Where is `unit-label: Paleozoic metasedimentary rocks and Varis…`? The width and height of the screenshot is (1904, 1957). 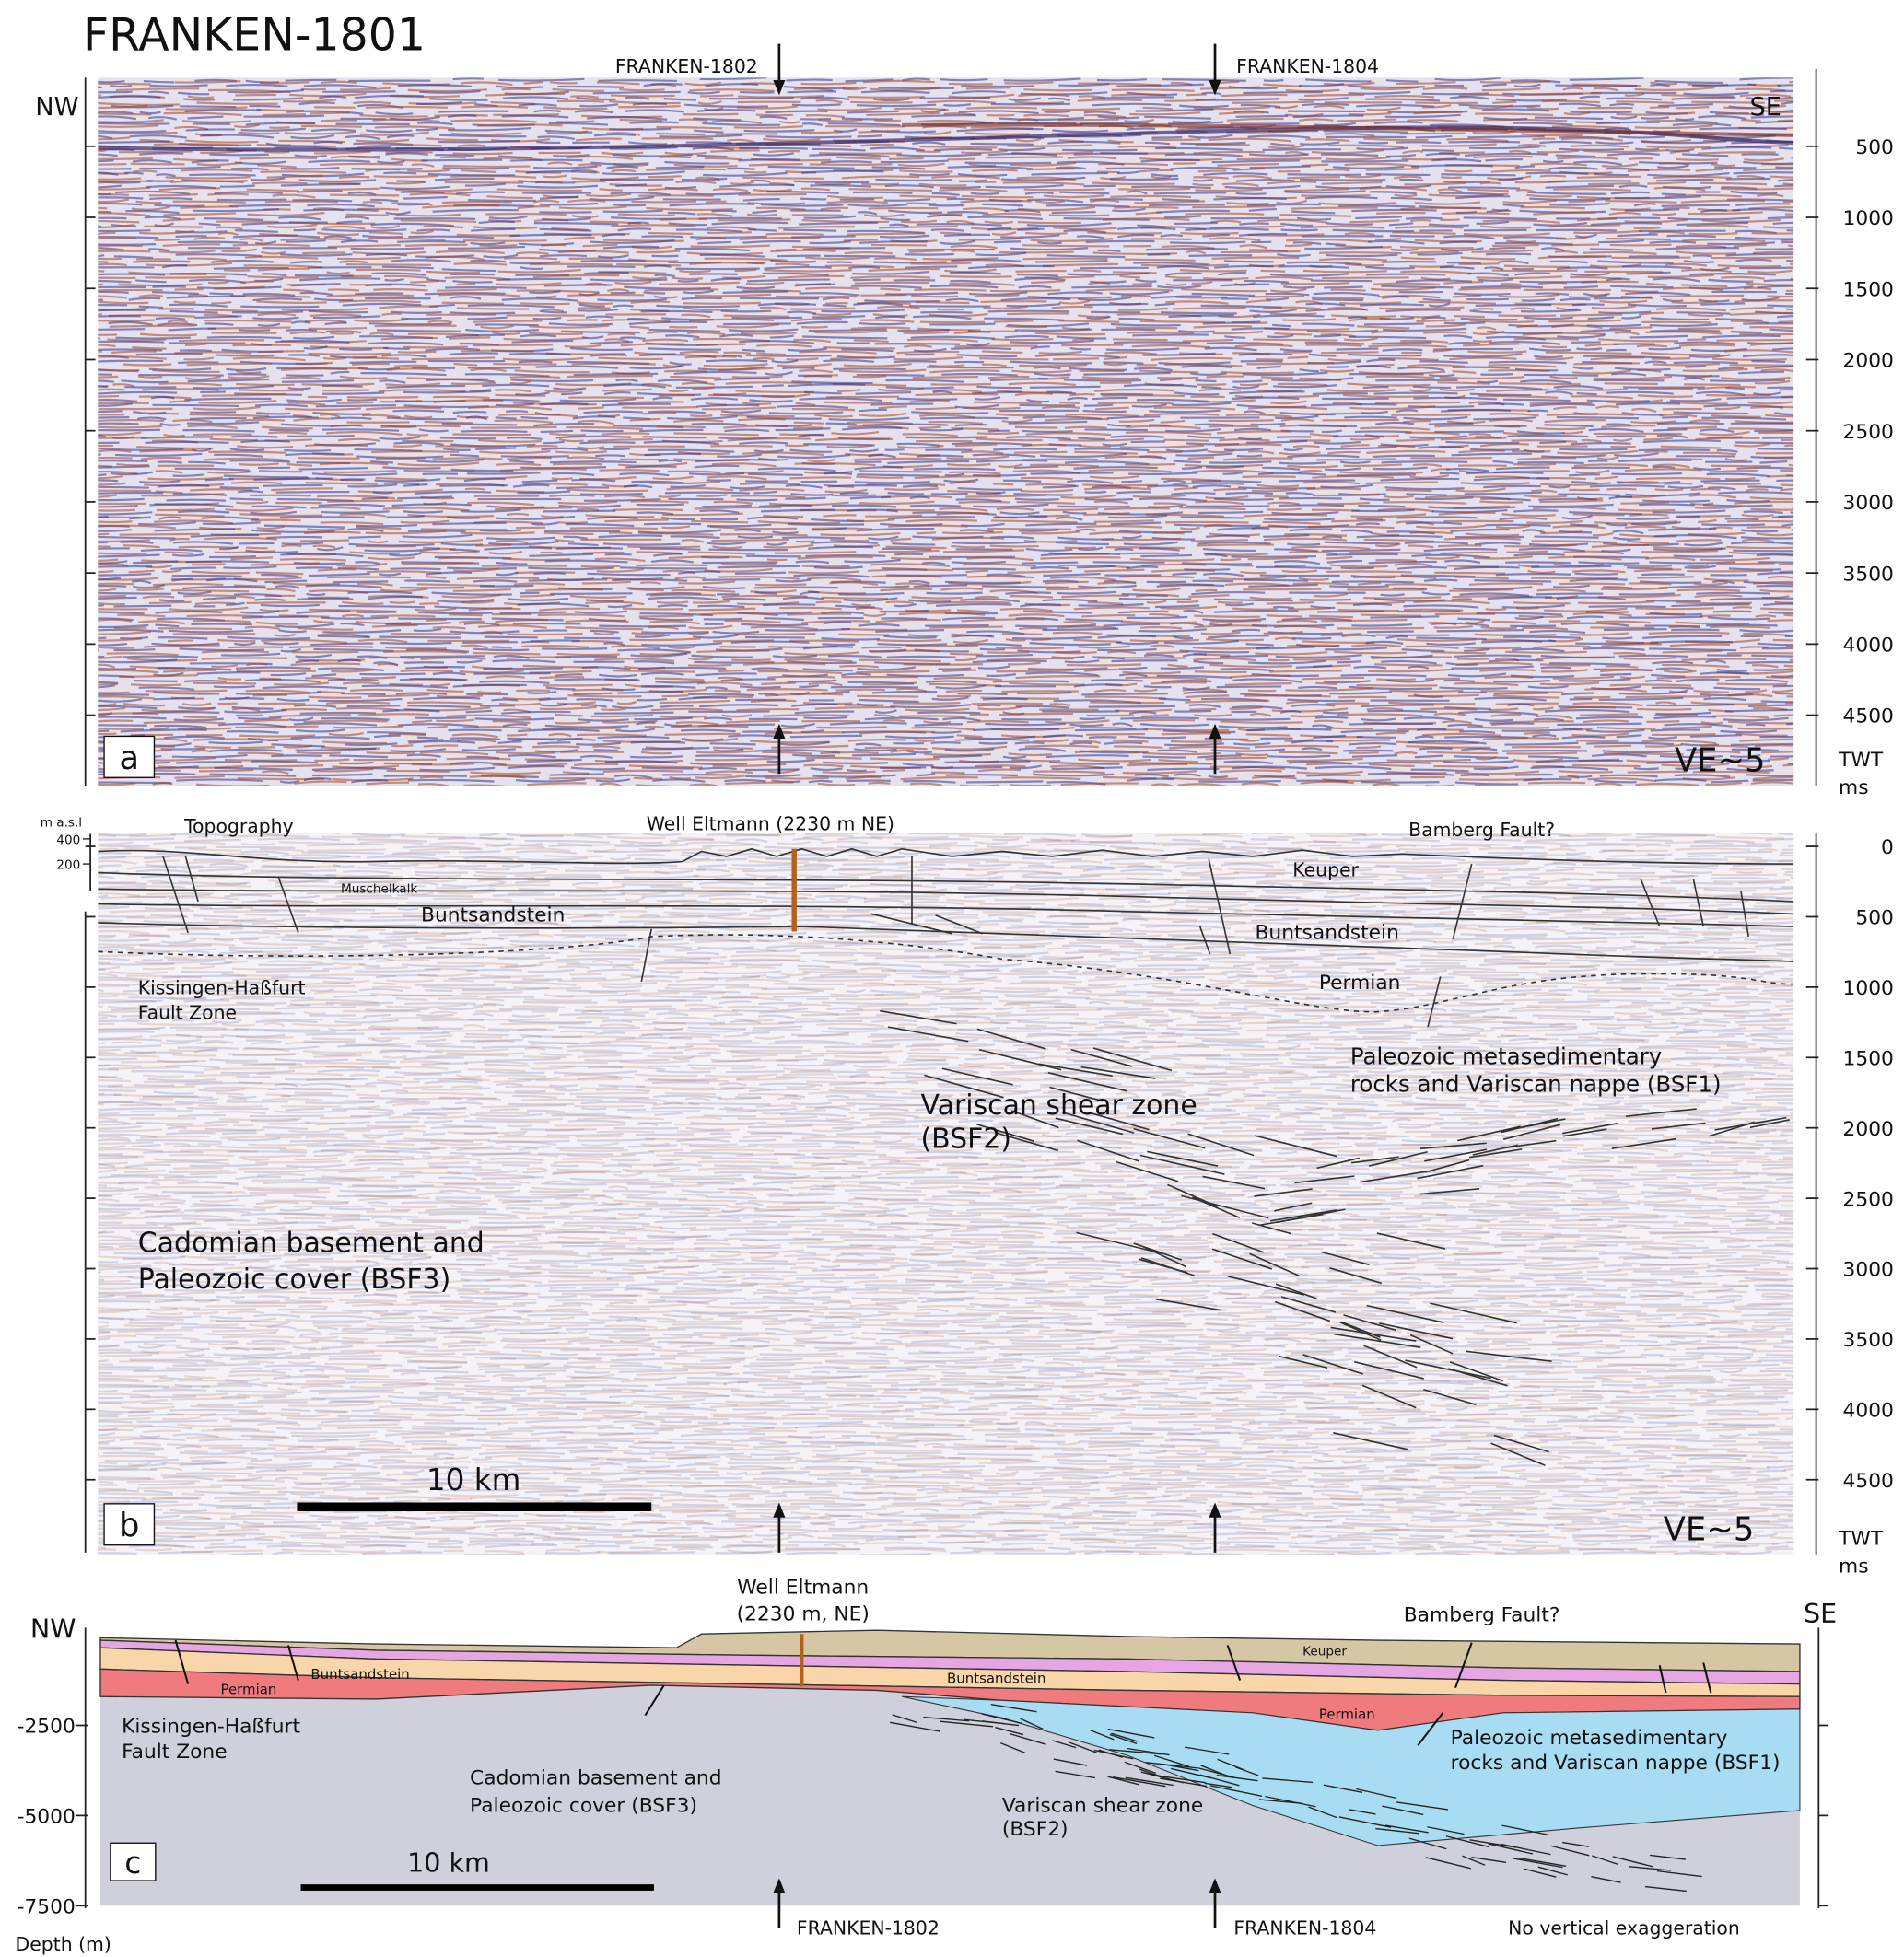
unit-label: Paleozoic metasedimentary rocks and Varis… is located at coordinates (1536, 1070).